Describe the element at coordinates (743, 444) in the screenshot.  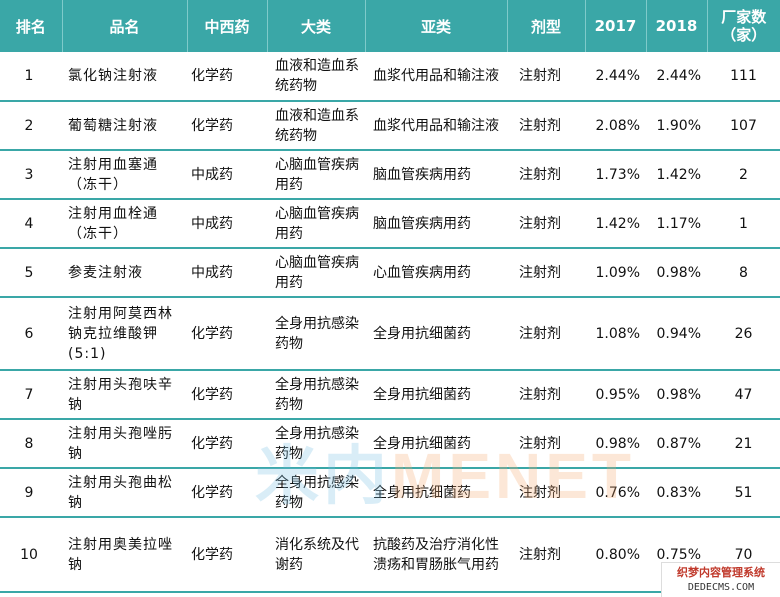
I see `cell-makers: 21` at that location.